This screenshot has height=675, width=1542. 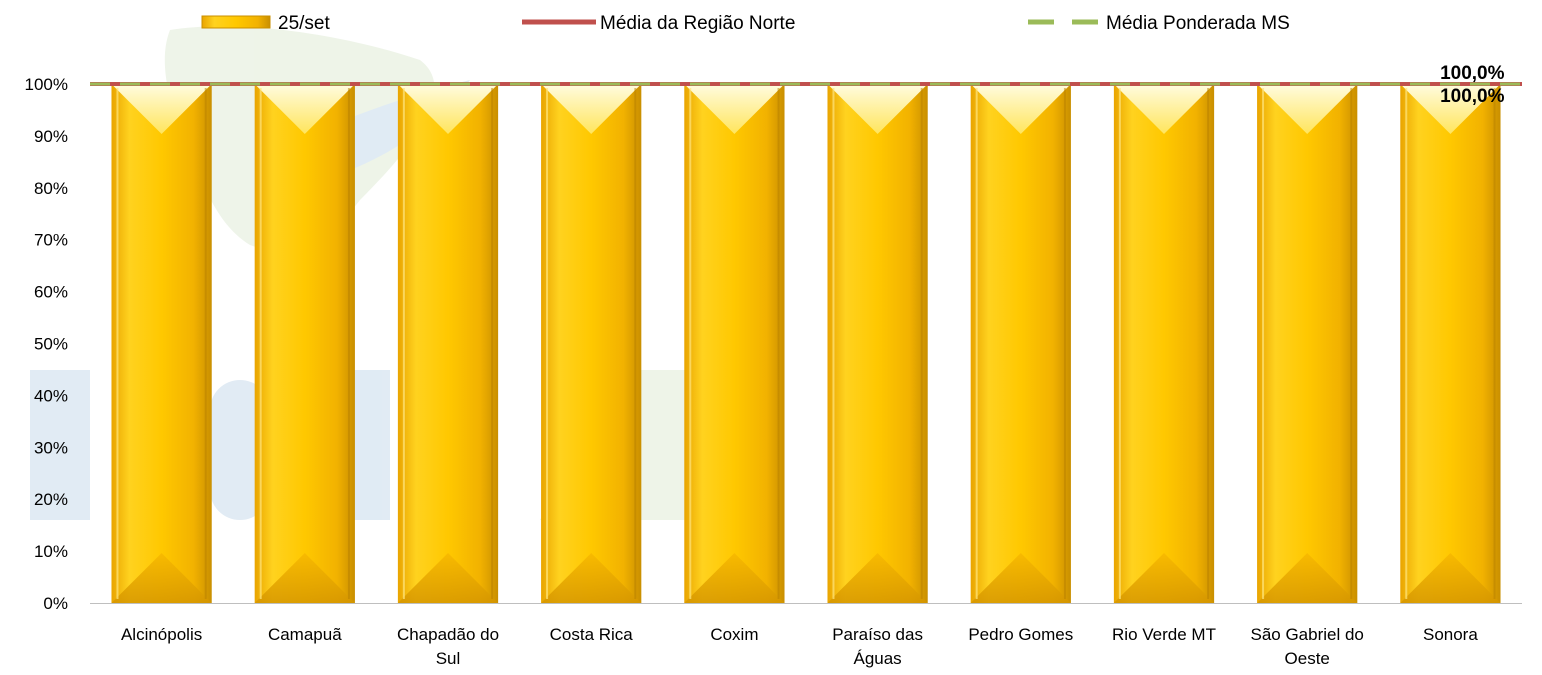 I want to click on y-axis: 0% 10% 20% 30% 40% 50% 60% 70% 80% 90% 100%, so click(x=46, y=344).